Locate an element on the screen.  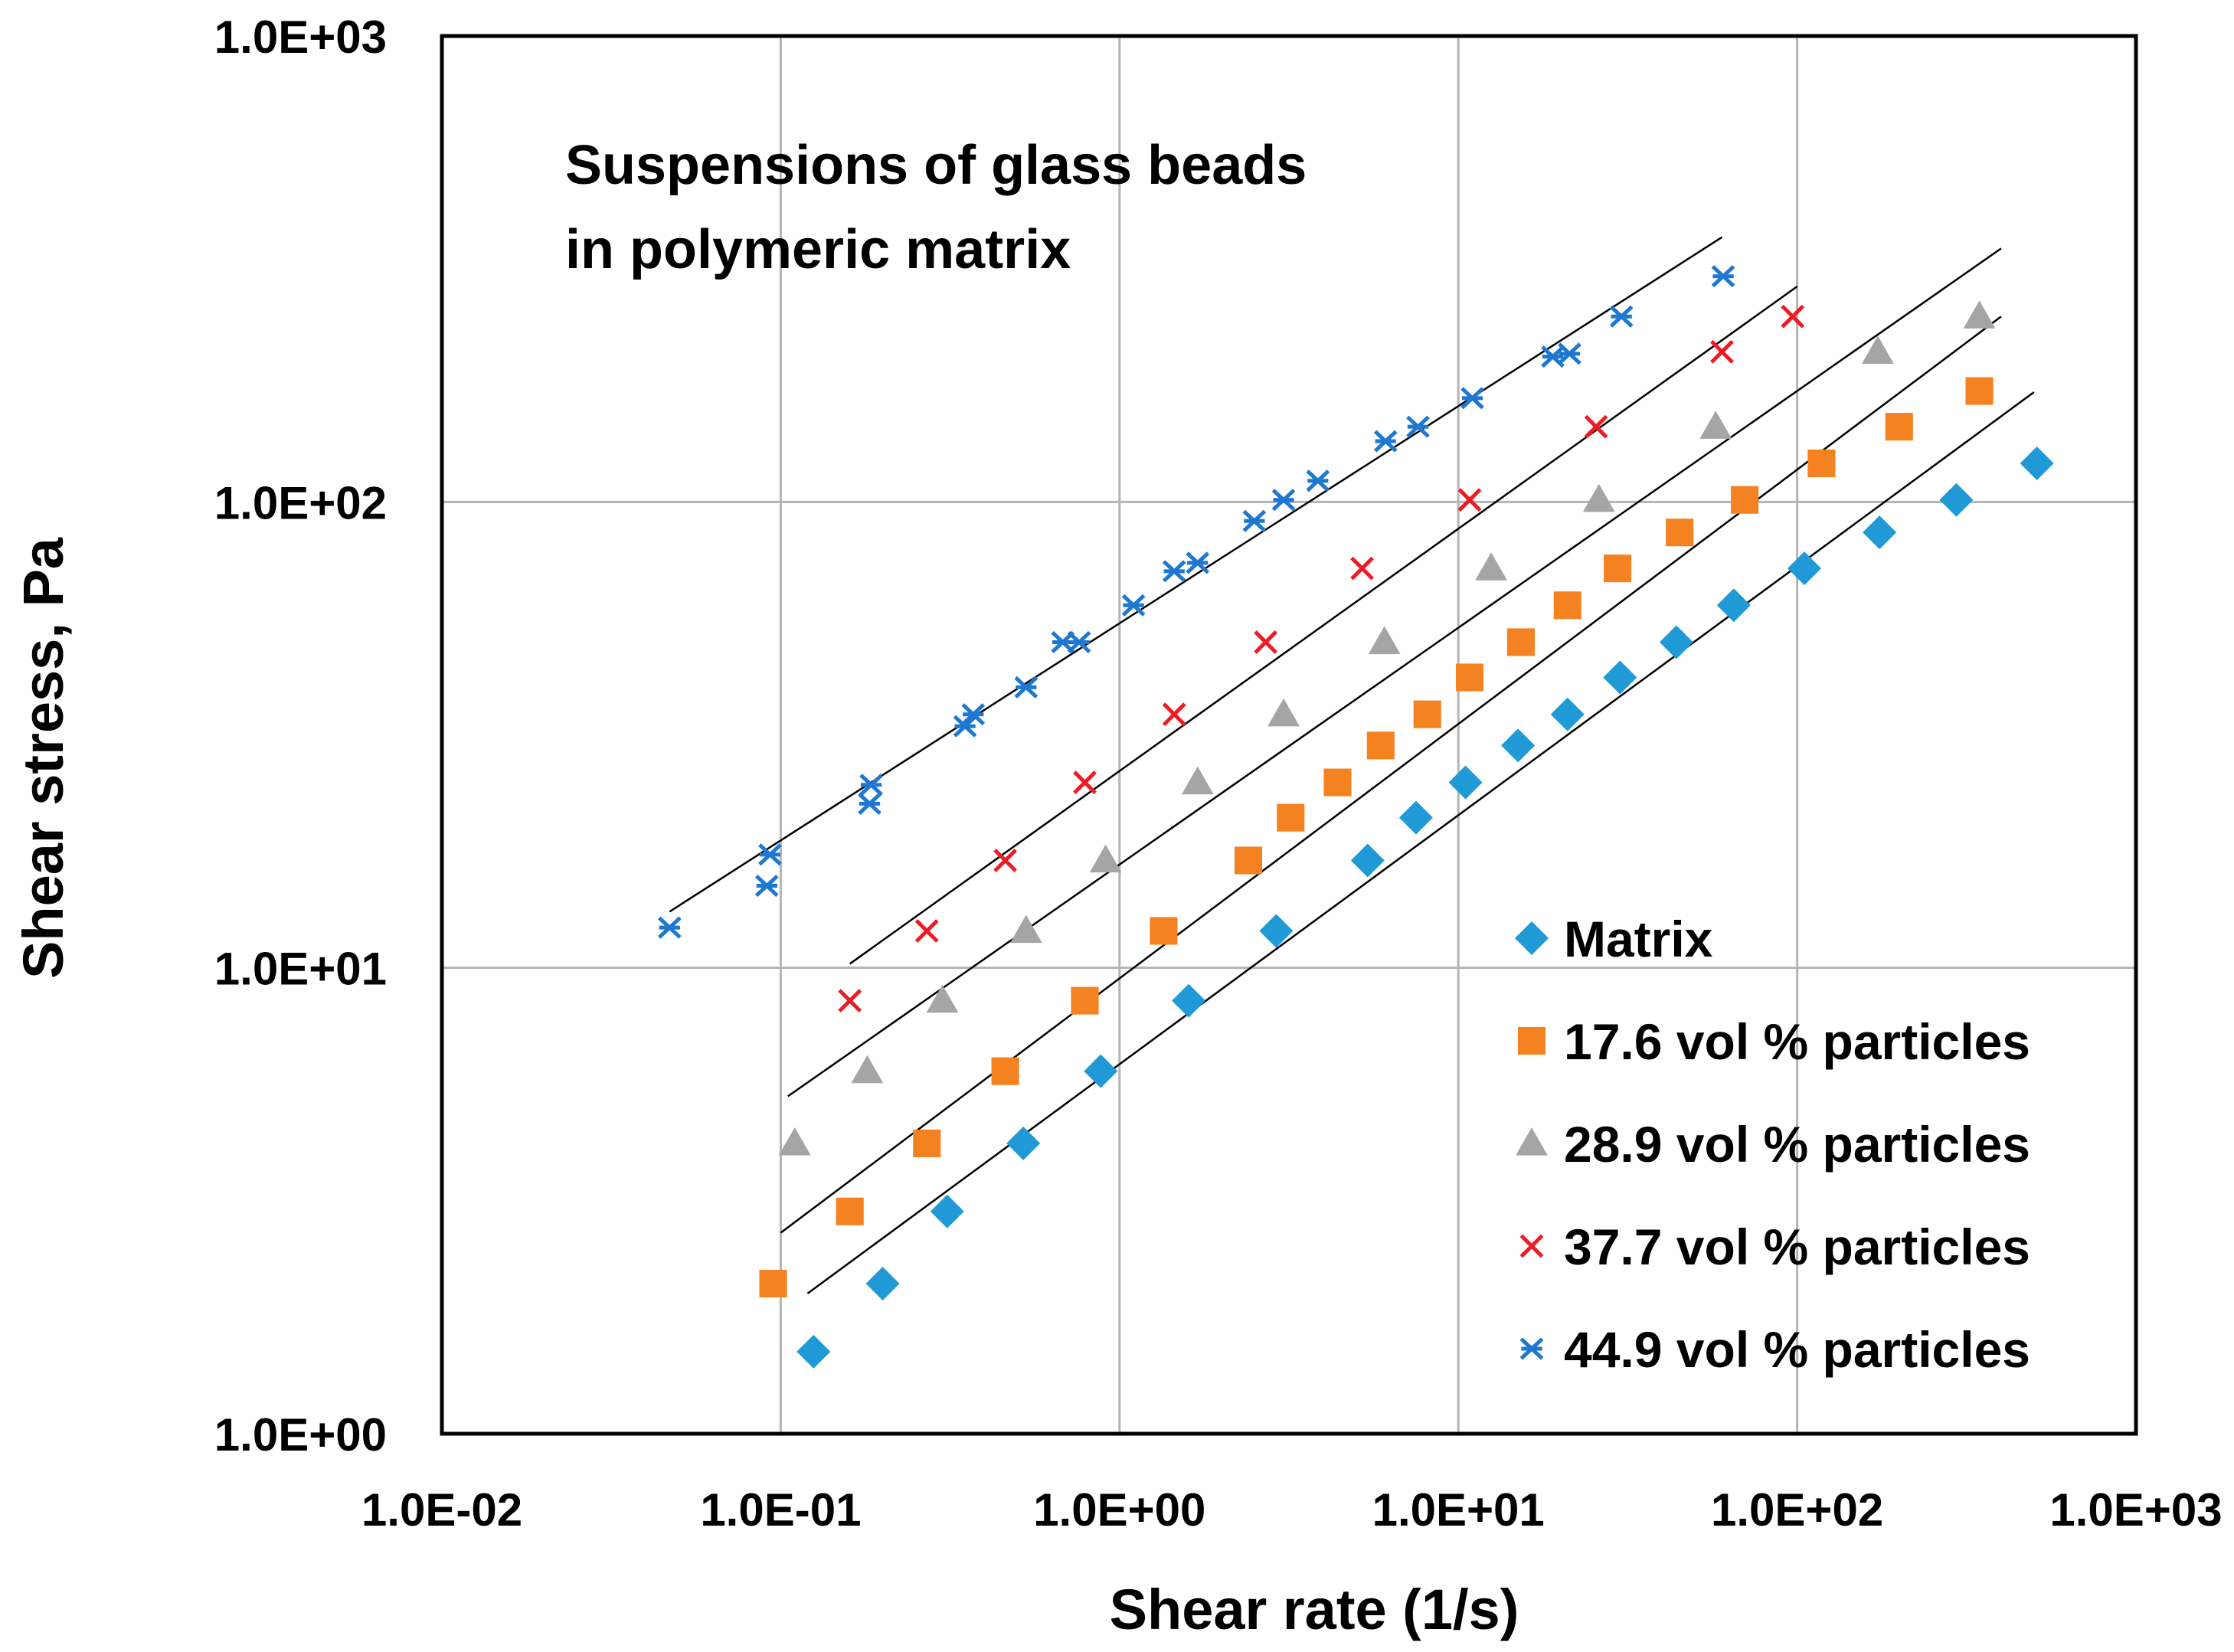
y-tick-label-0: 1.0E+00 is located at coordinates (300, 1435).